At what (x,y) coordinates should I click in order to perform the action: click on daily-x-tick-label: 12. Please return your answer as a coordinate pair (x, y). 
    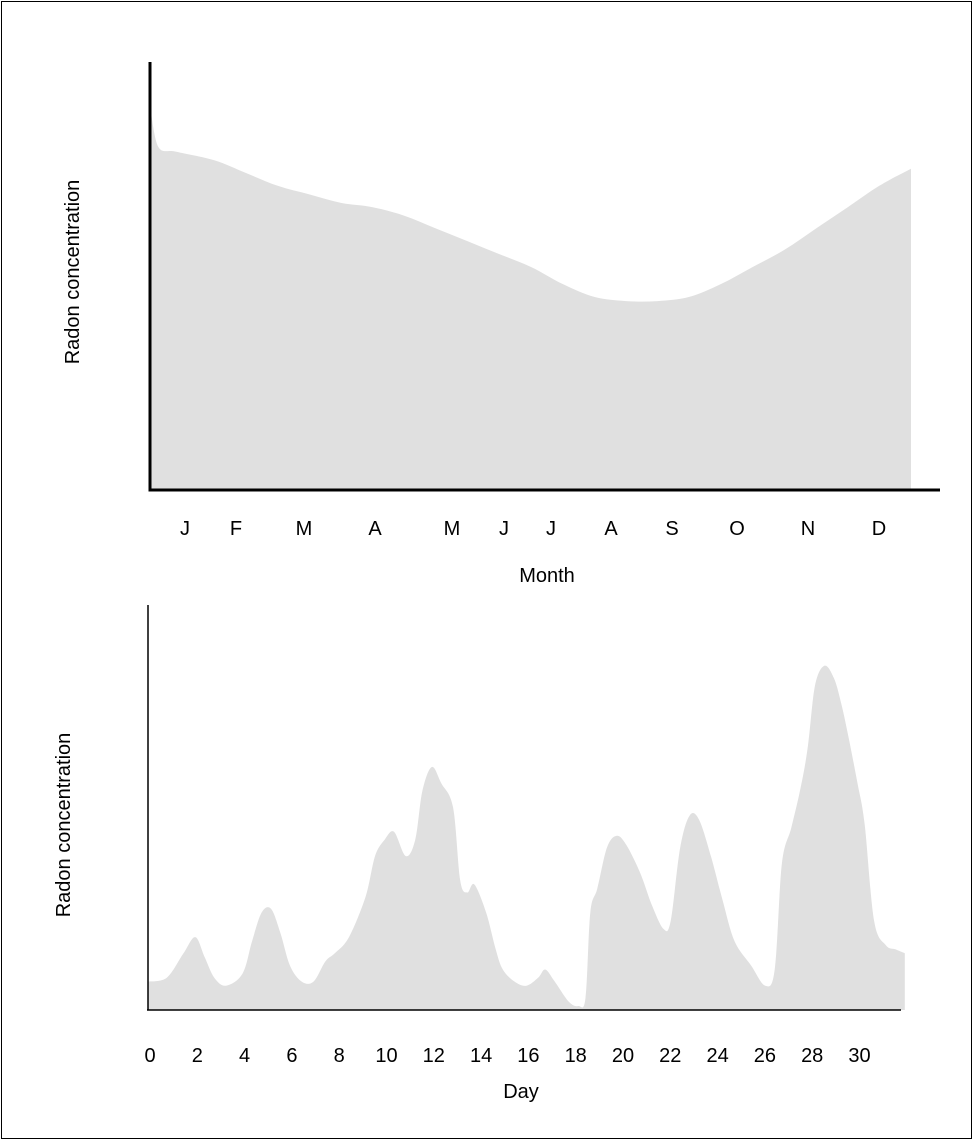
    Looking at the image, I should click on (434, 1056).